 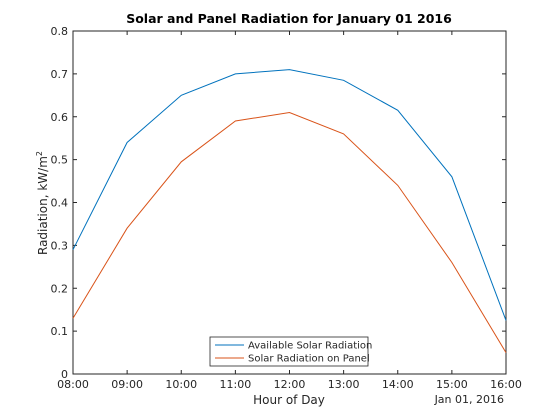 I want to click on y-tick-label: 0.2, so click(x=60, y=288).